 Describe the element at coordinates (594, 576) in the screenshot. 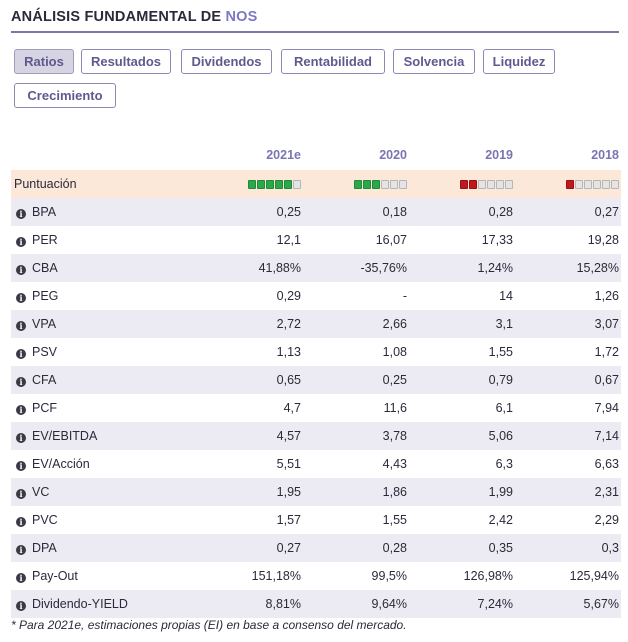

I see `value-cell: 125,94%` at that location.